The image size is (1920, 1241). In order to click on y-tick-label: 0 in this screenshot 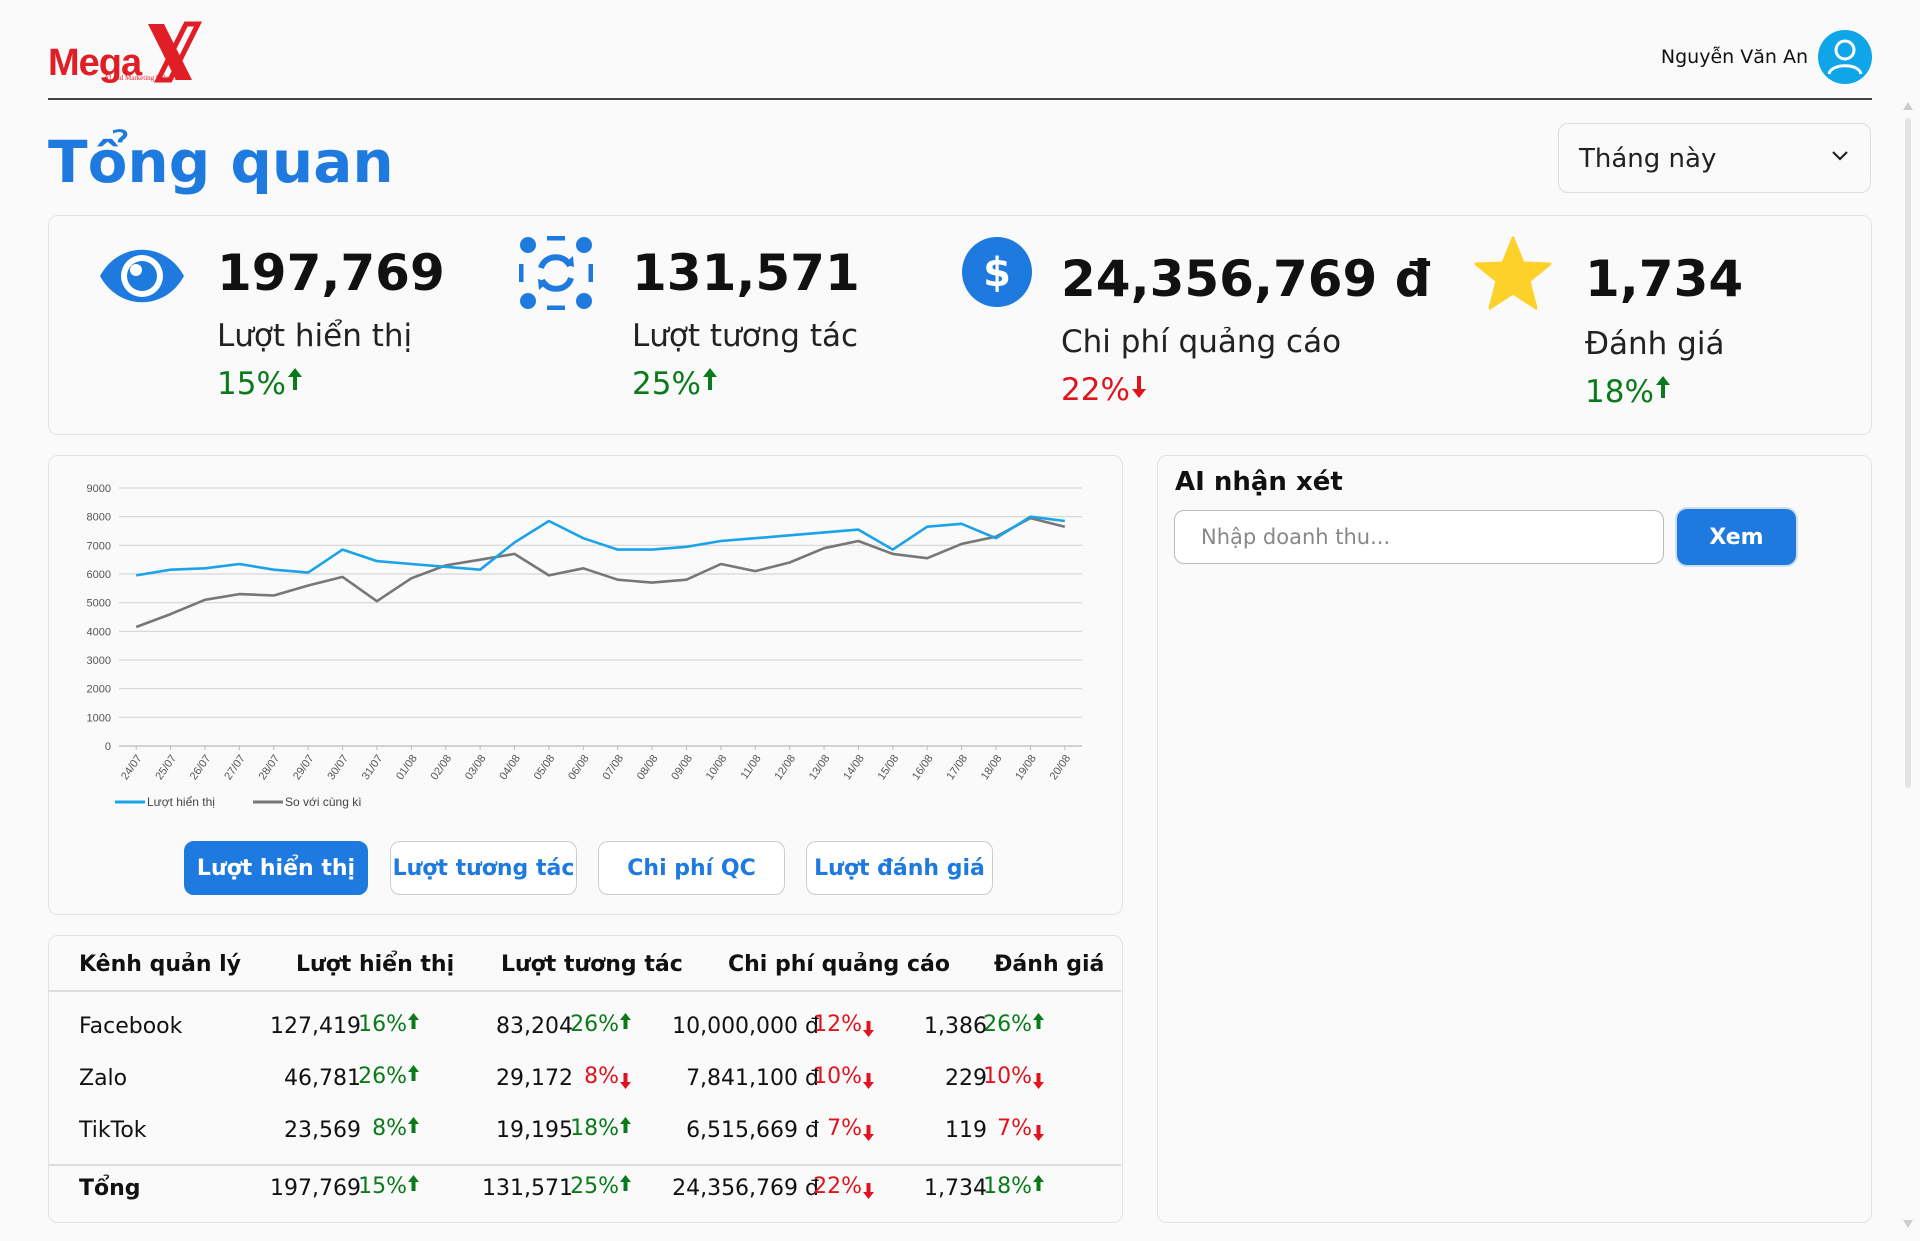, I will do `click(108, 747)`.